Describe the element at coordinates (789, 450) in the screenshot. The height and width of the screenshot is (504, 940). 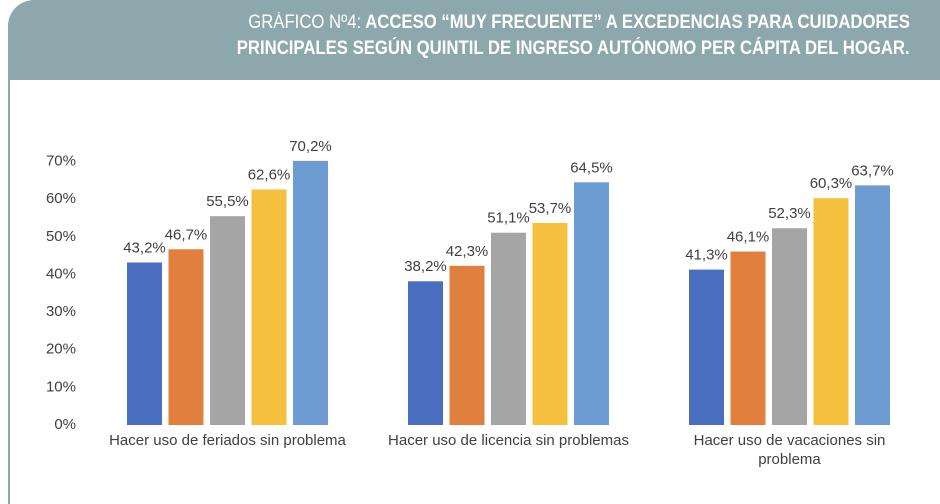
I see `x-tick-label: Hacer uso de vacaciones sin problema` at that location.